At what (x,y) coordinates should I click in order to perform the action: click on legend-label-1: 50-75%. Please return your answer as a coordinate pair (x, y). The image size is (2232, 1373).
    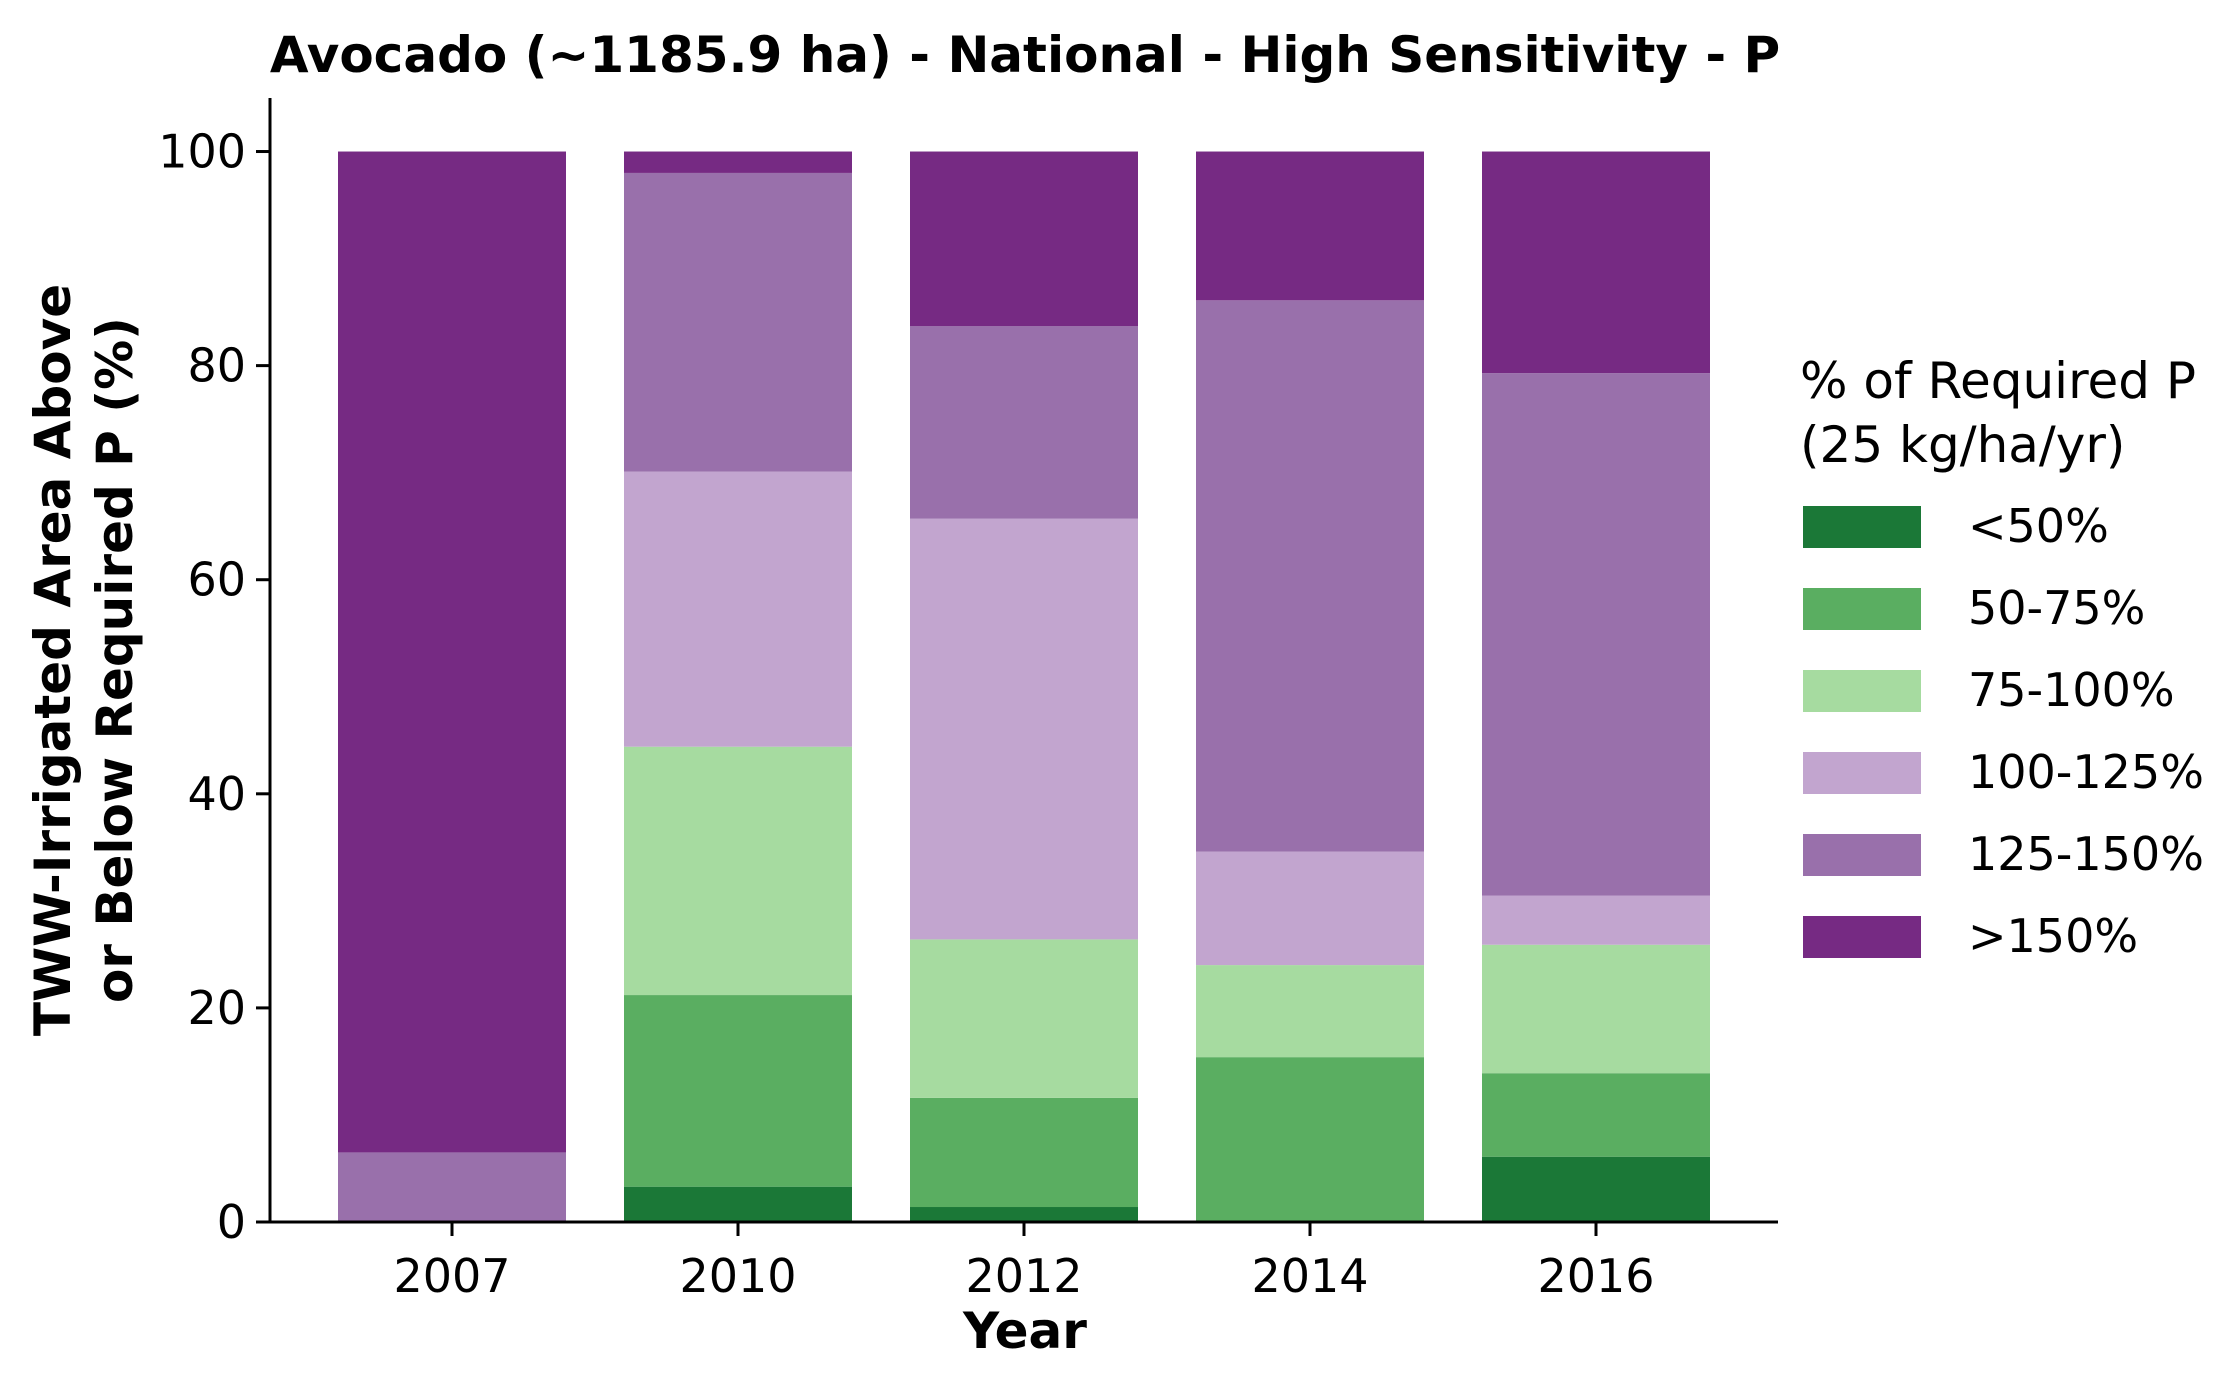
    Looking at the image, I should click on (2056, 608).